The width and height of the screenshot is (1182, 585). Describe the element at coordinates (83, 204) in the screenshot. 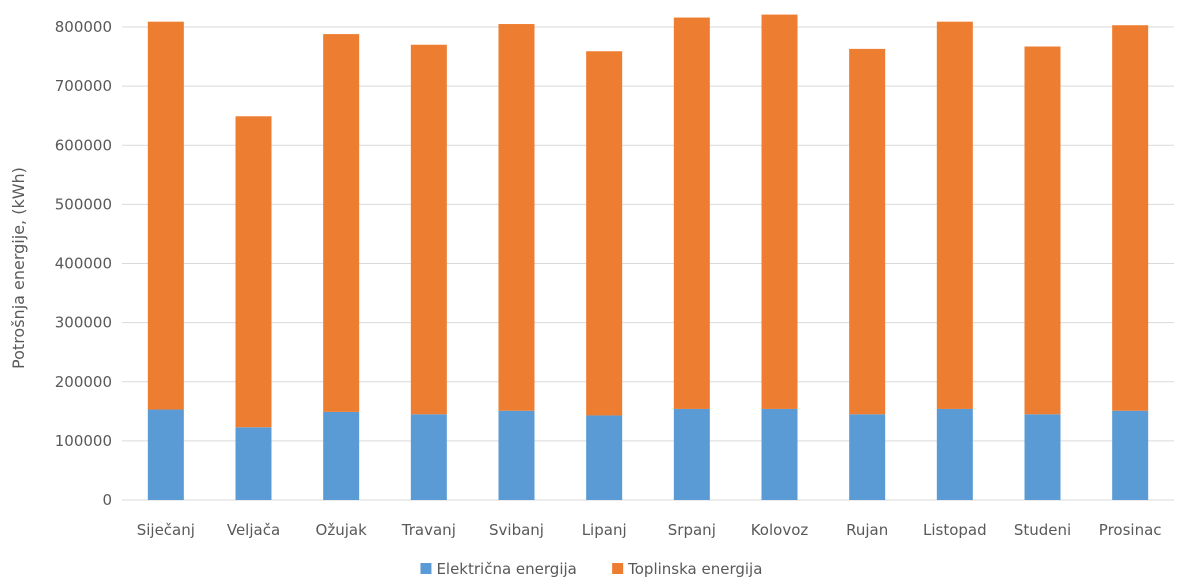

I see `y-tick-label: 500000` at that location.